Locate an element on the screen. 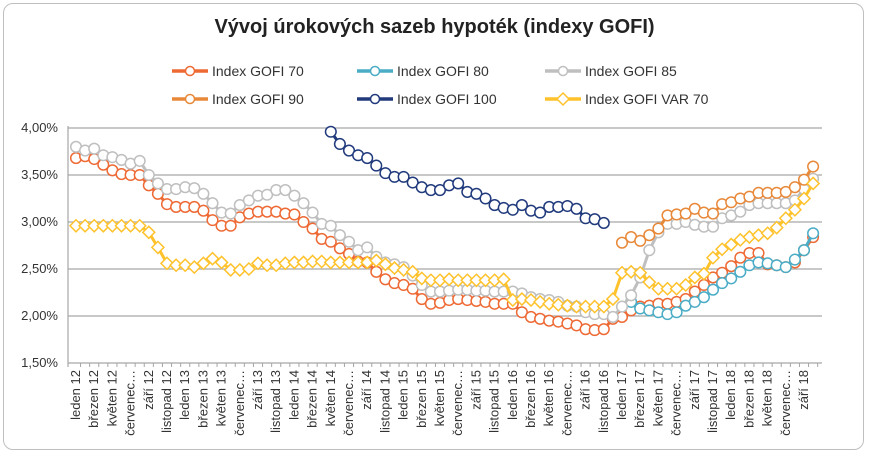 Image resolution: width=869 pixels, height=455 pixels. x-tick-label: březen 16 is located at coordinates (530, 399).